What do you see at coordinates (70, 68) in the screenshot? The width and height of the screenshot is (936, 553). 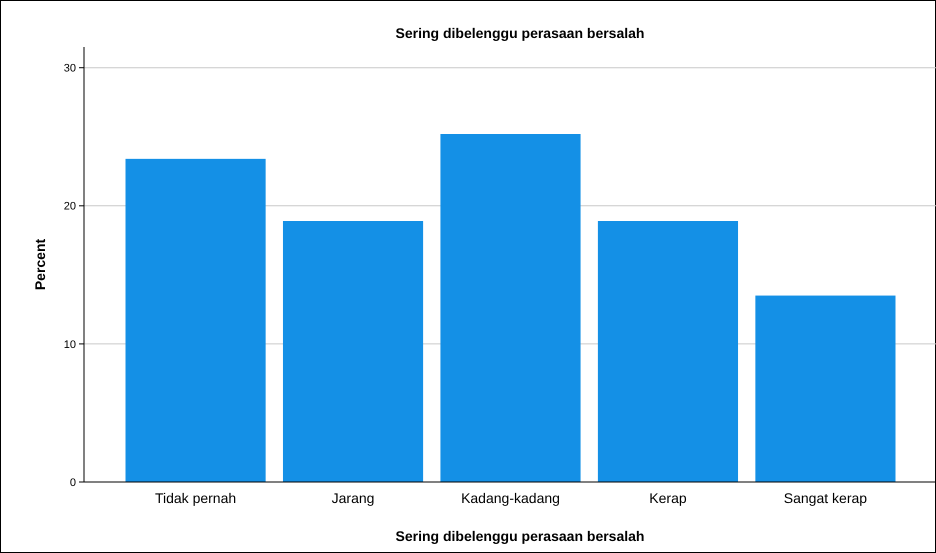 I see `y-tick-label: 30` at bounding box center [70, 68].